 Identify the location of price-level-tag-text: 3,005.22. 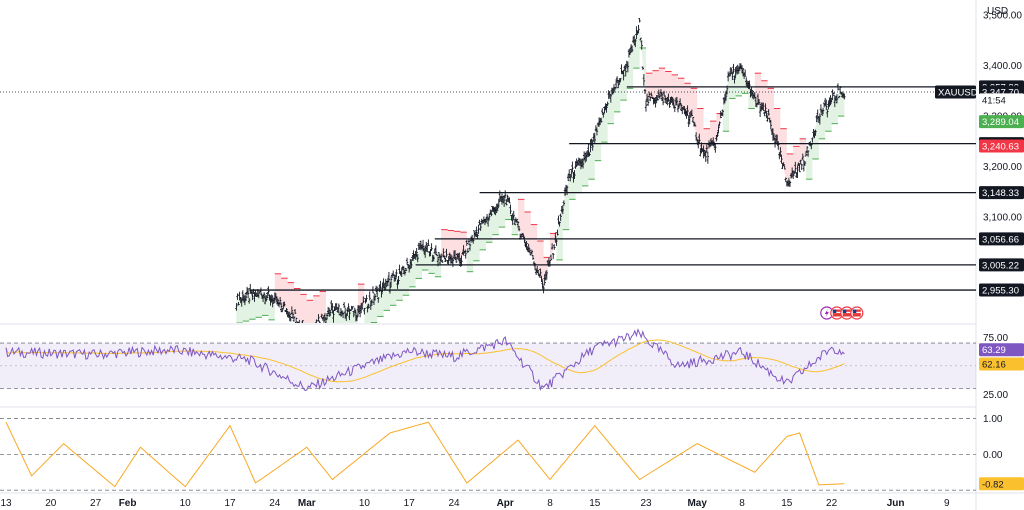
(1000, 265).